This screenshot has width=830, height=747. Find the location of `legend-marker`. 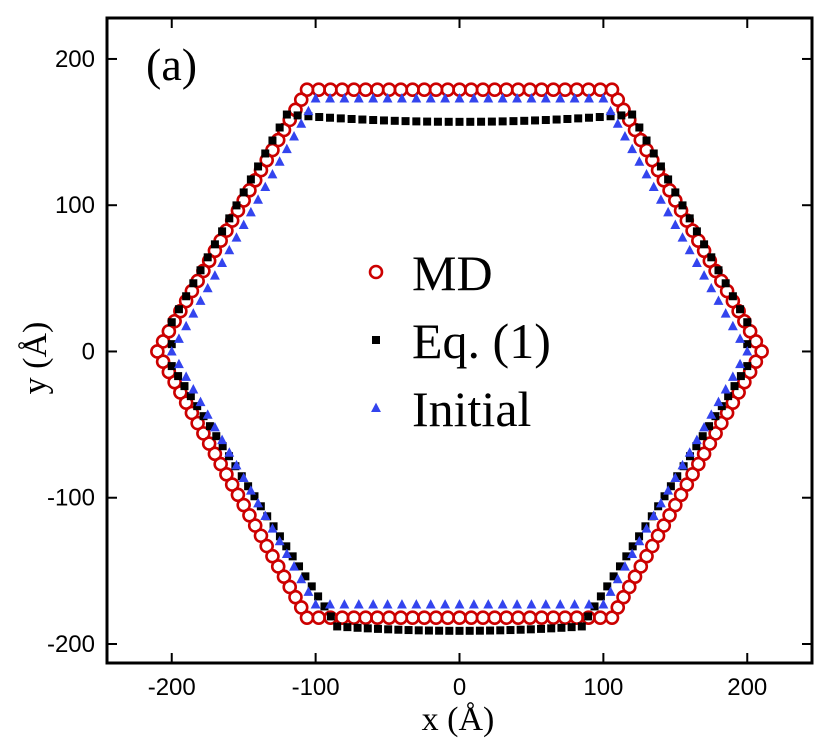

legend-marker is located at coordinates (376, 407).